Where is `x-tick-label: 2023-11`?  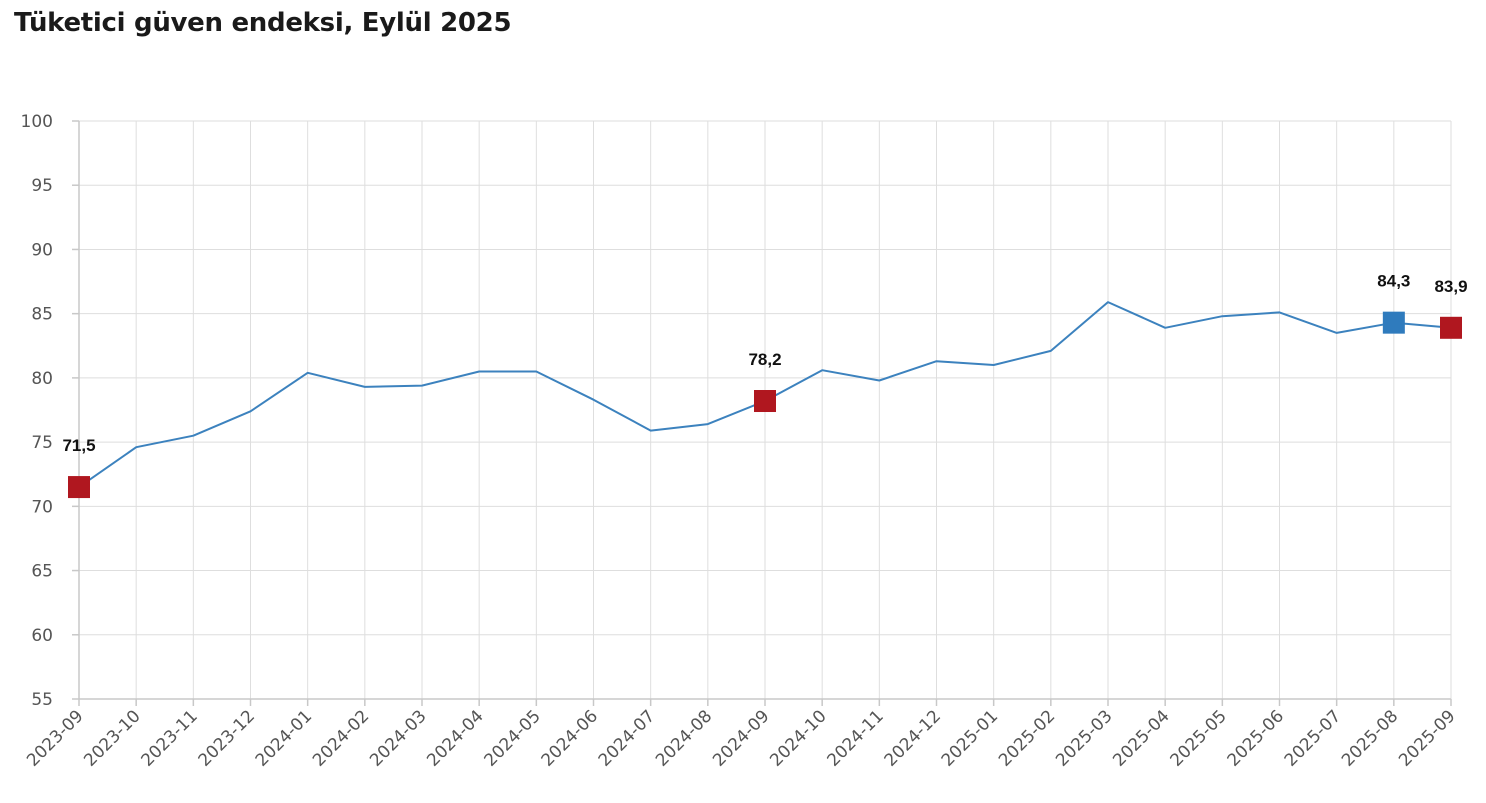 x-tick-label: 2023-11 is located at coordinates (170, 738).